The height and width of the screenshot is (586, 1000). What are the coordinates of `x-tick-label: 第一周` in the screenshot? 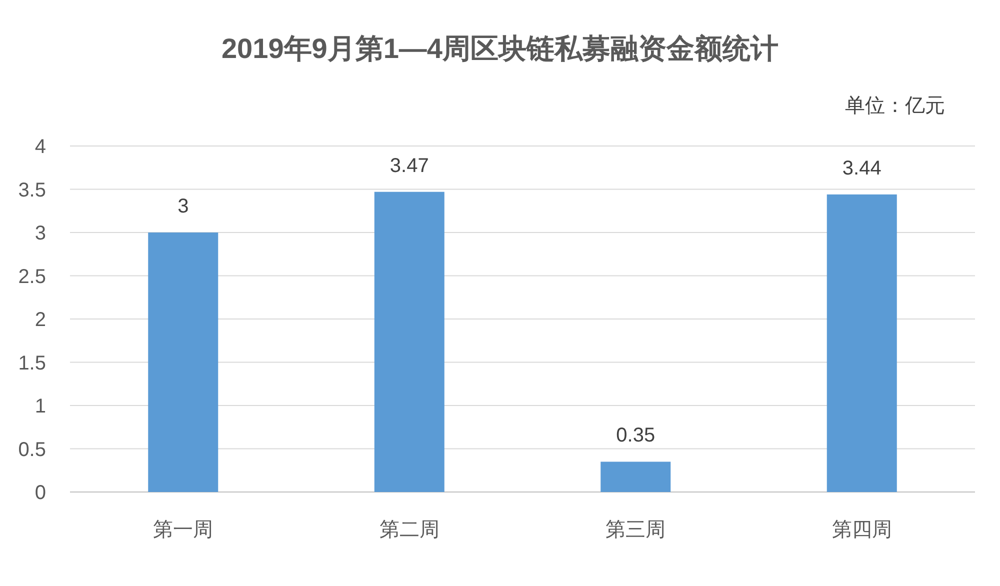 It's located at (183, 530).